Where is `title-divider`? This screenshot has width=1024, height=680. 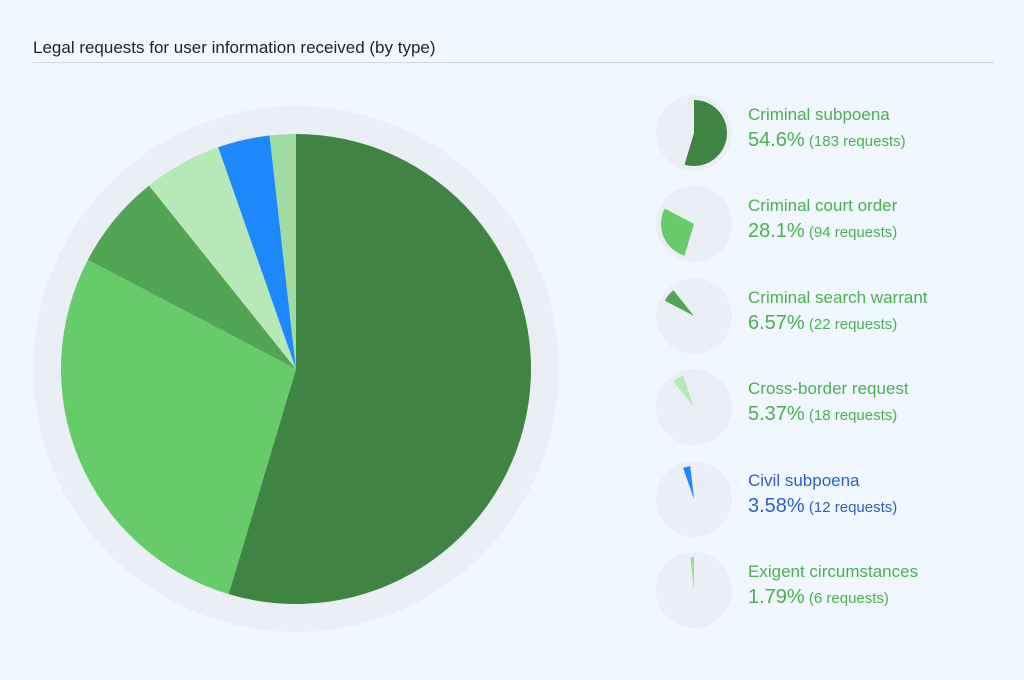
title-divider is located at coordinates (513, 62).